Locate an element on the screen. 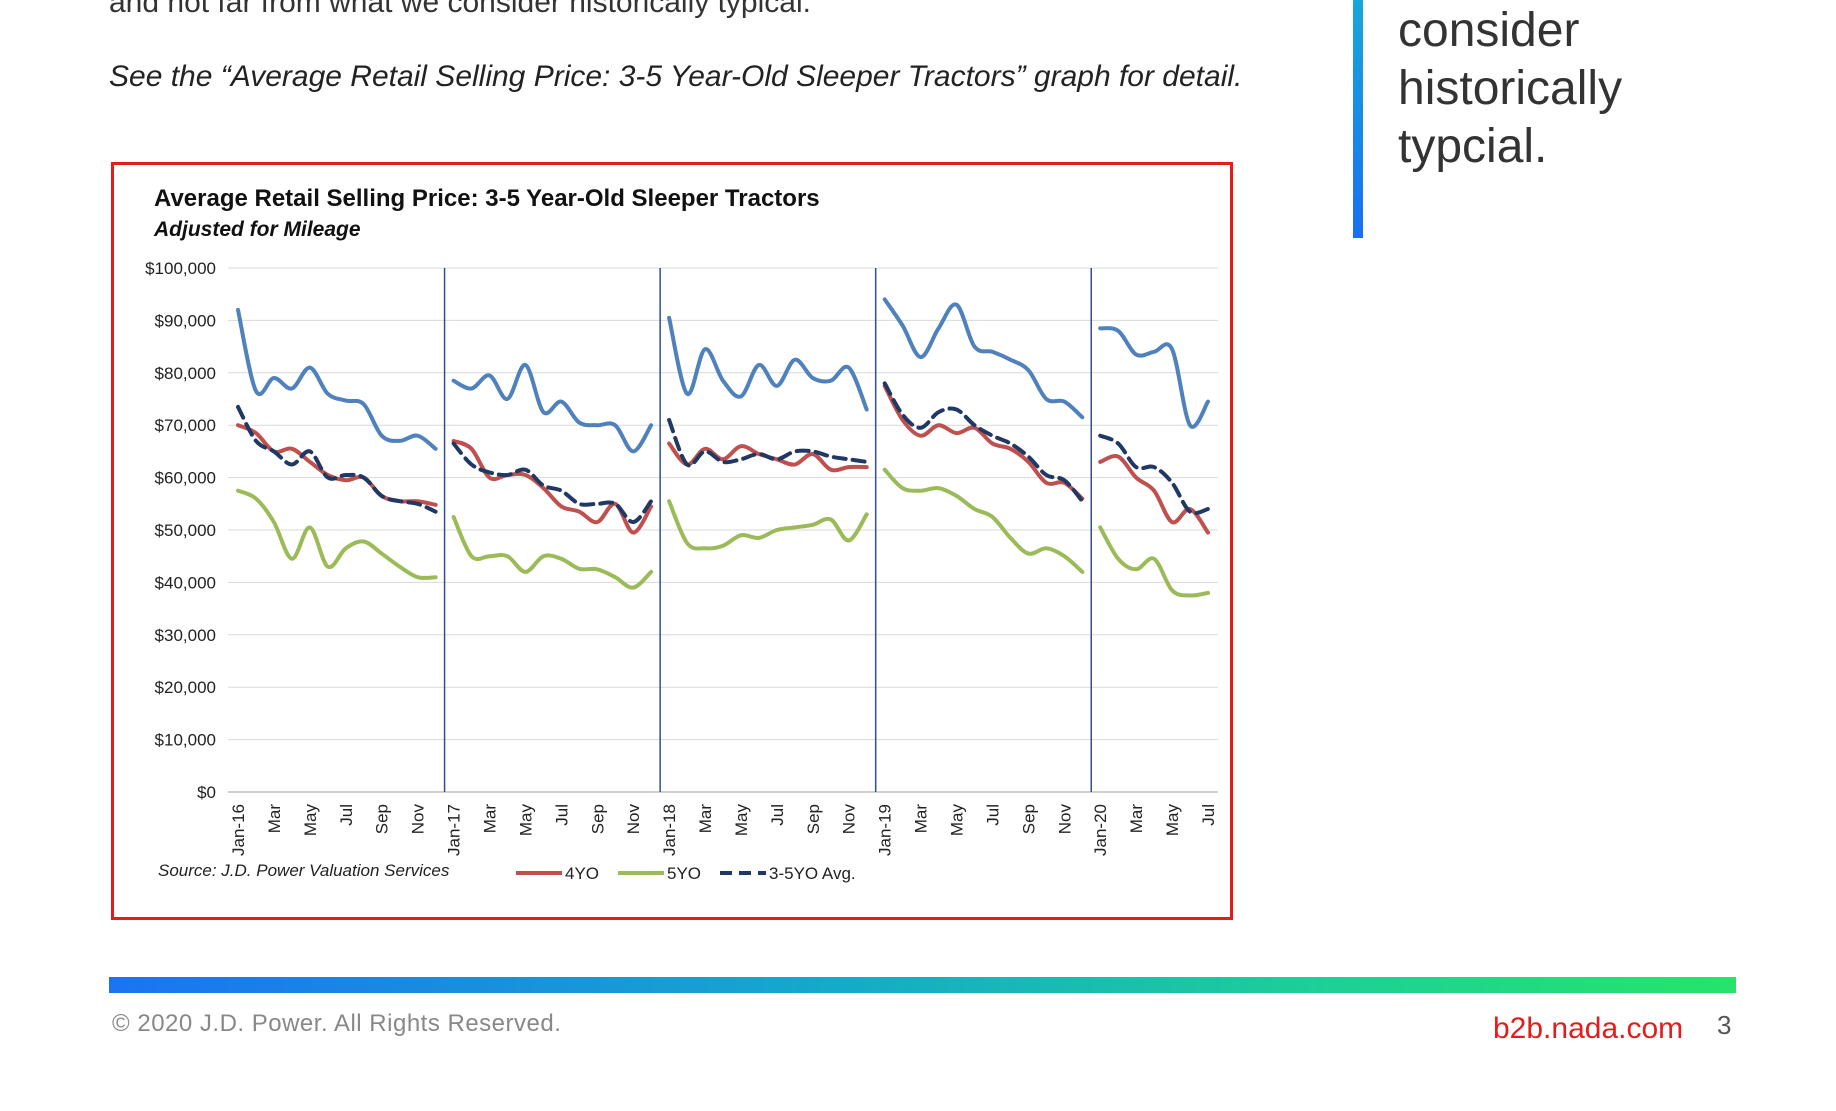 Image resolution: width=1836 pixels, height=1111 pixels. legend-label: 4YO is located at coordinates (582, 873).